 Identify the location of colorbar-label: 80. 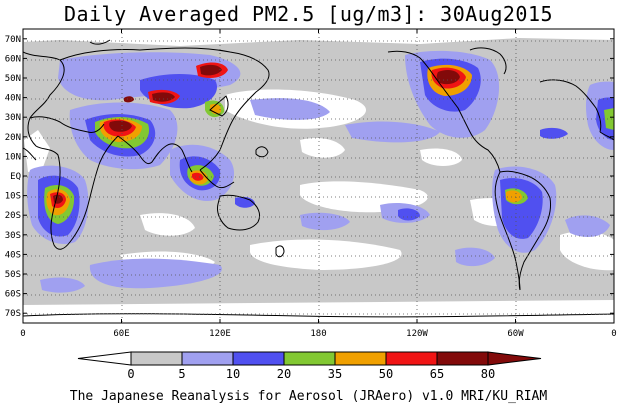
(488, 374).